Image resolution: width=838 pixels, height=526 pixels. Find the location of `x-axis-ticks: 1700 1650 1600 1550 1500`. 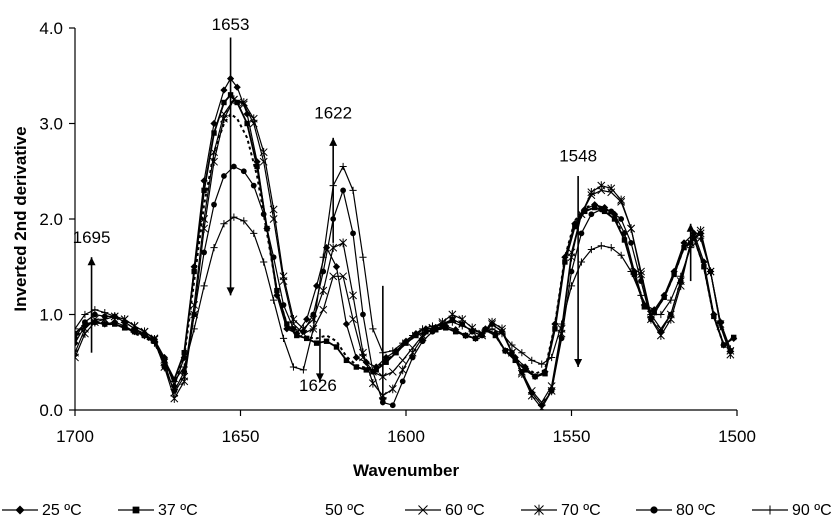

x-axis-ticks: 1700 1650 1600 1550 1500 is located at coordinates (406, 428).